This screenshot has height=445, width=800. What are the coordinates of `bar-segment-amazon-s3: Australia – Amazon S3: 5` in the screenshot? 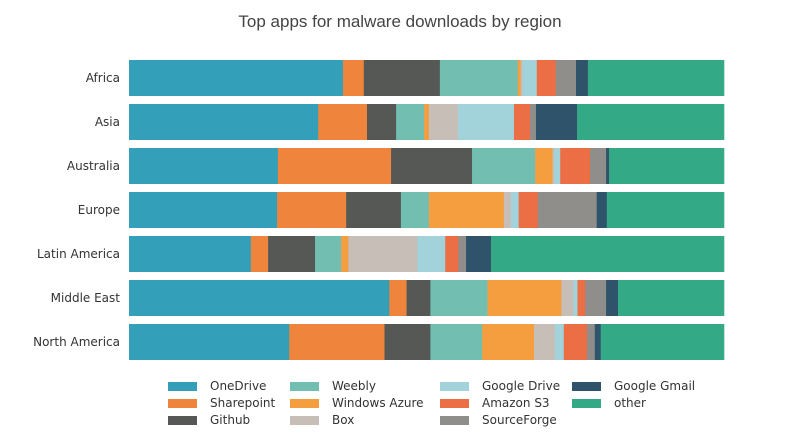 It's located at (575, 166).